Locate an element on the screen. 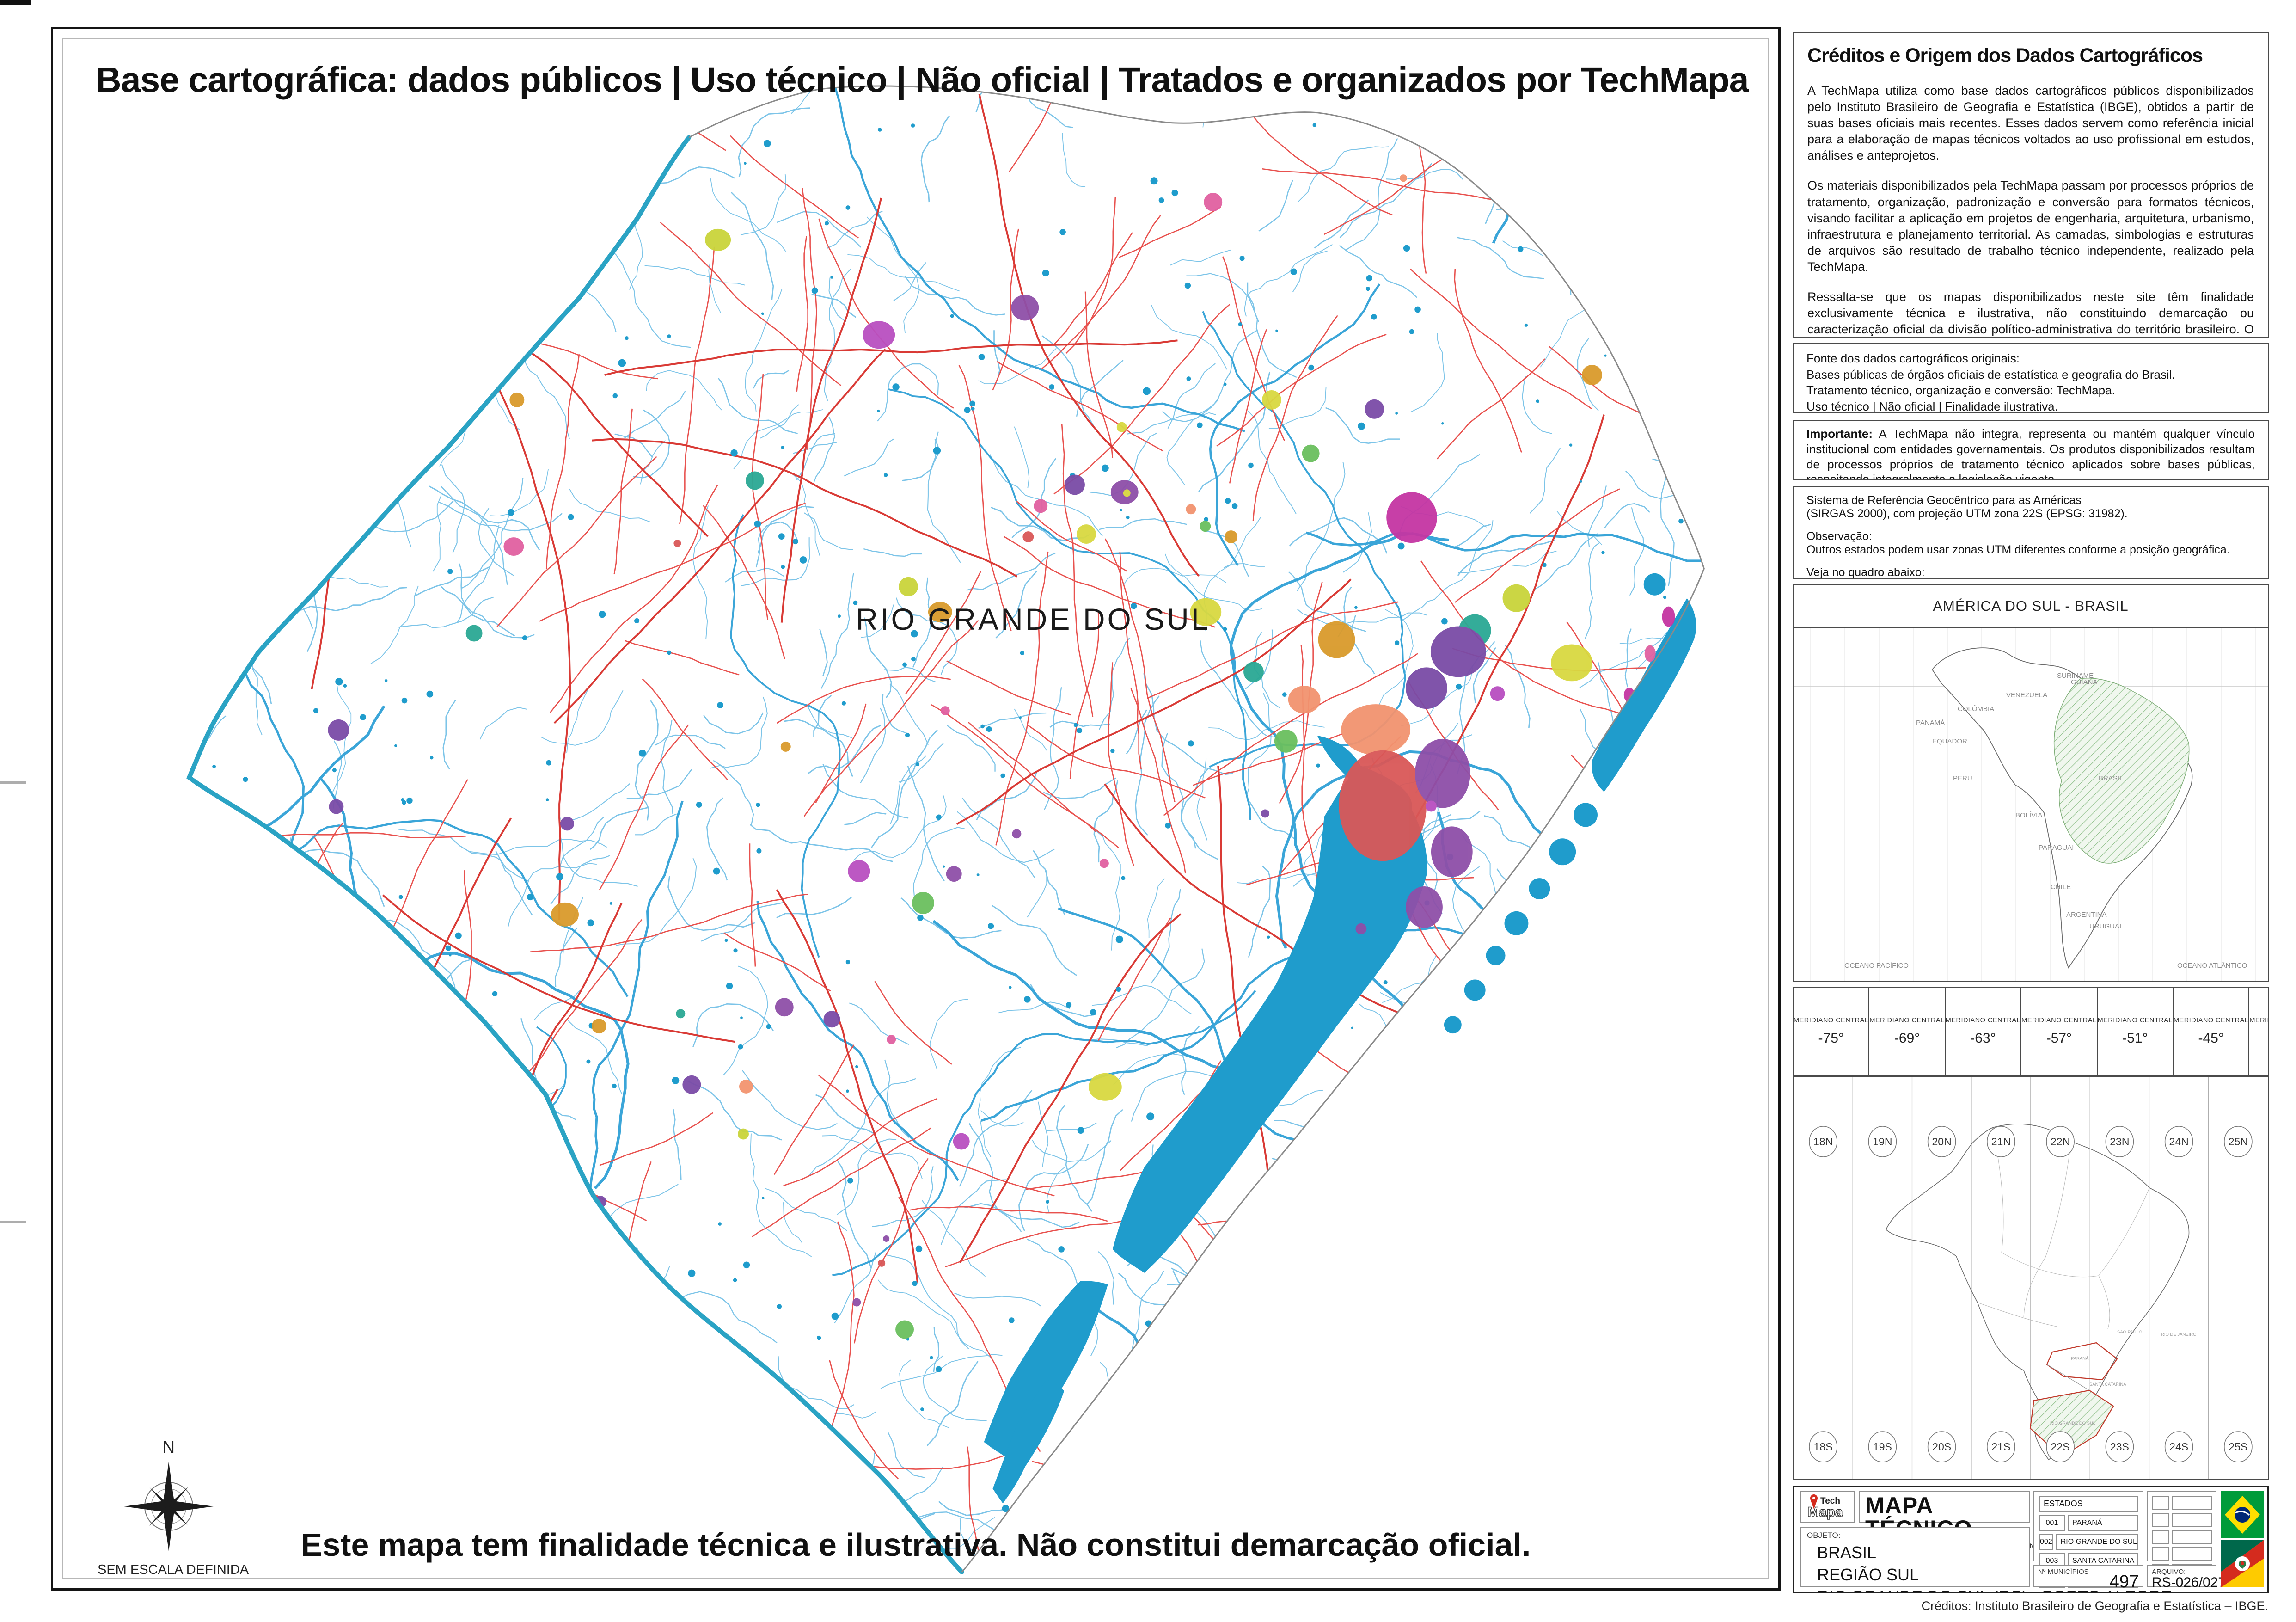  utm-meridian-cell: MERIDIANO CENTRAL -57° is located at coordinates (2059, 1031).